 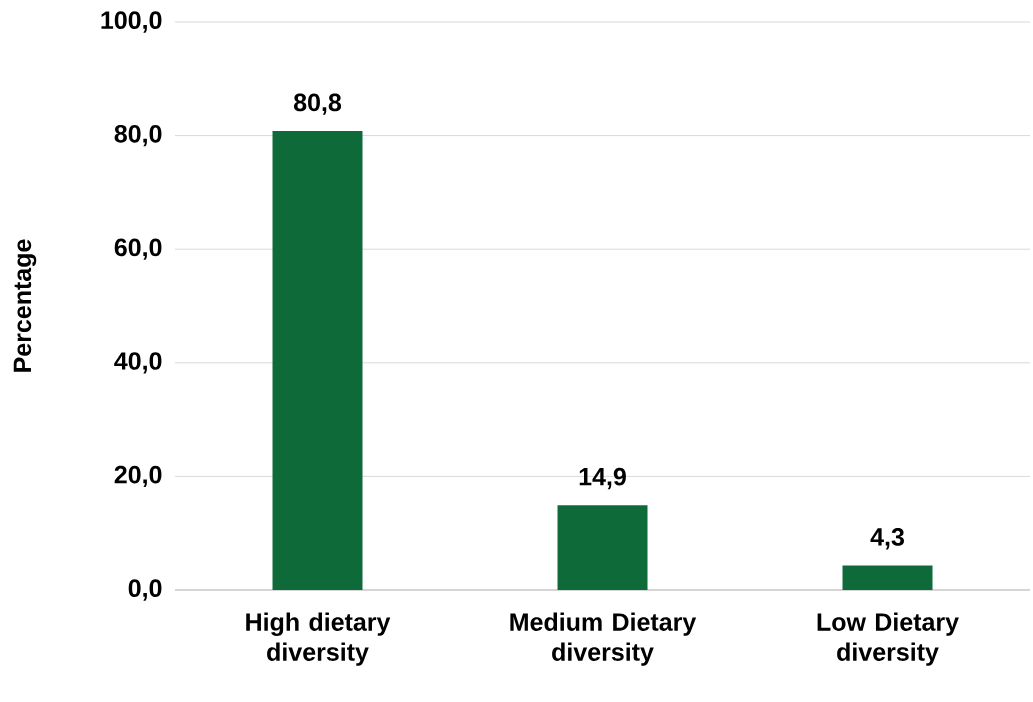 I want to click on x-tick-label: Low Dietary diversity, so click(x=888, y=639).